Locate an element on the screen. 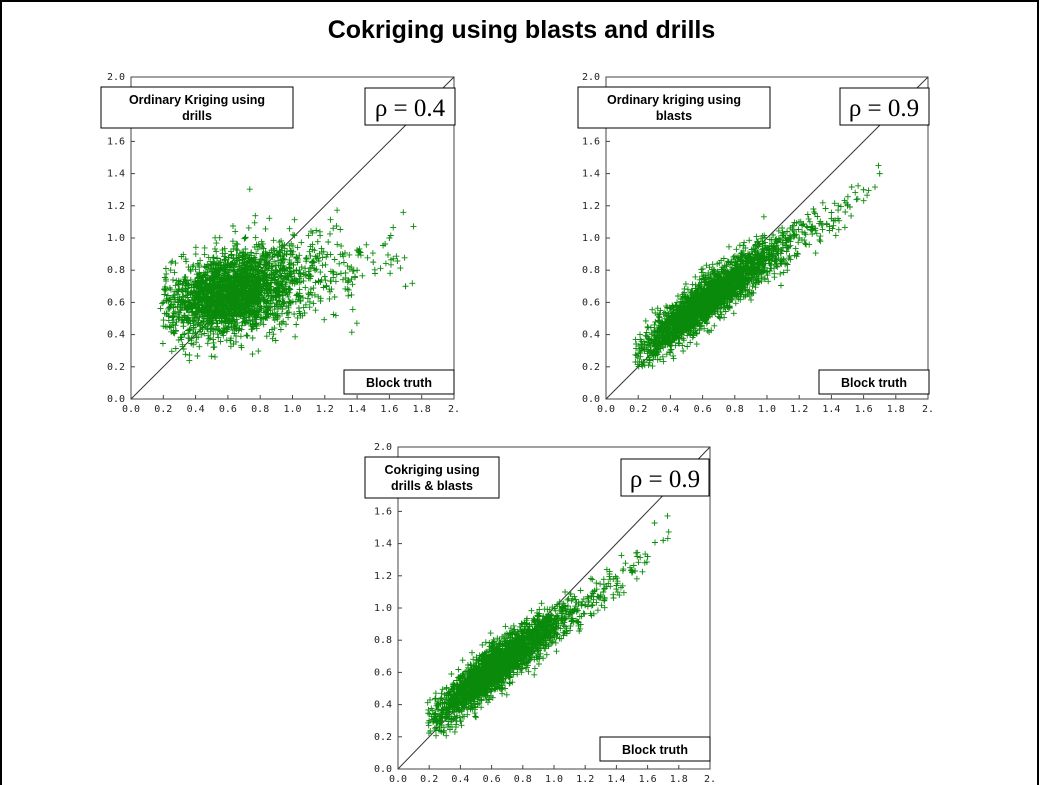 The image size is (1043, 785). x-tick-label: 0.0 is located at coordinates (398, 779).